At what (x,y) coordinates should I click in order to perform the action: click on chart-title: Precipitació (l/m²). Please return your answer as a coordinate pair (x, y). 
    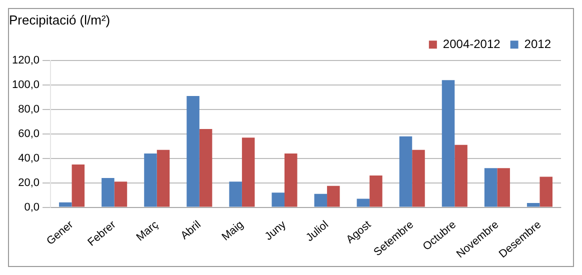
    Looking at the image, I should click on (59, 20).